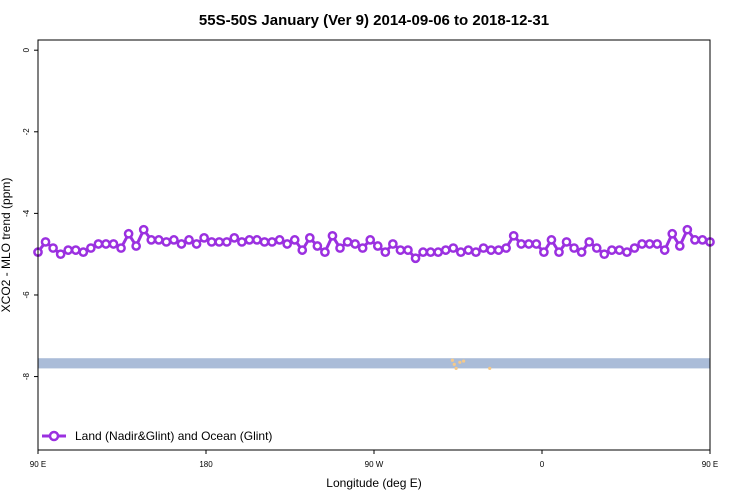 This screenshot has height=500, width=750. I want to click on legend-marker, so click(54, 436).